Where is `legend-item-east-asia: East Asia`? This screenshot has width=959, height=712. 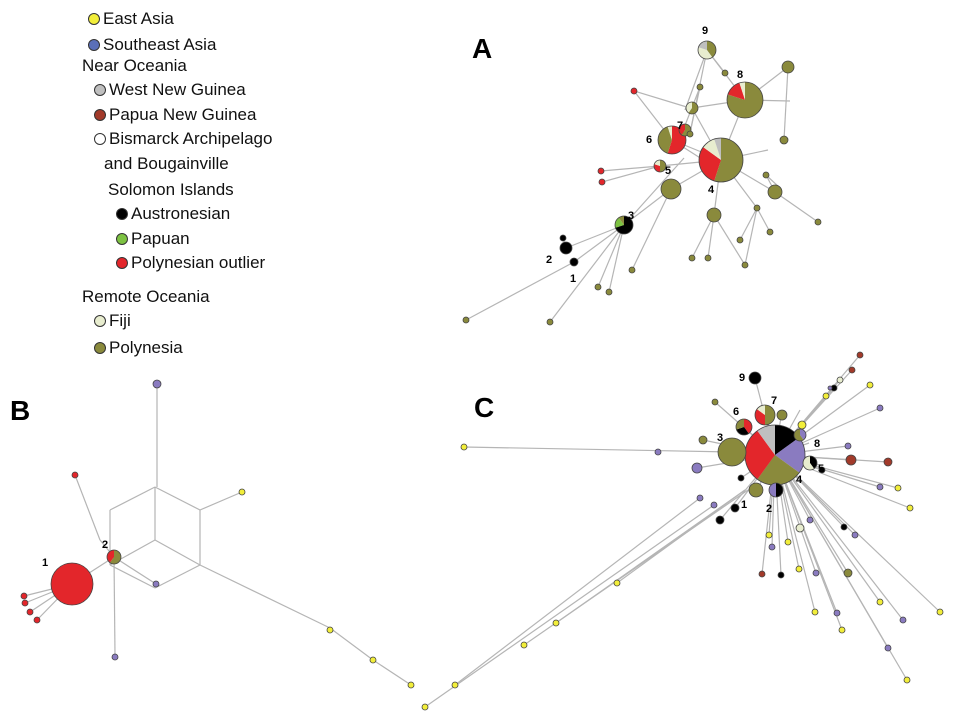 legend-item-east-asia: East Asia is located at coordinates (131, 19).